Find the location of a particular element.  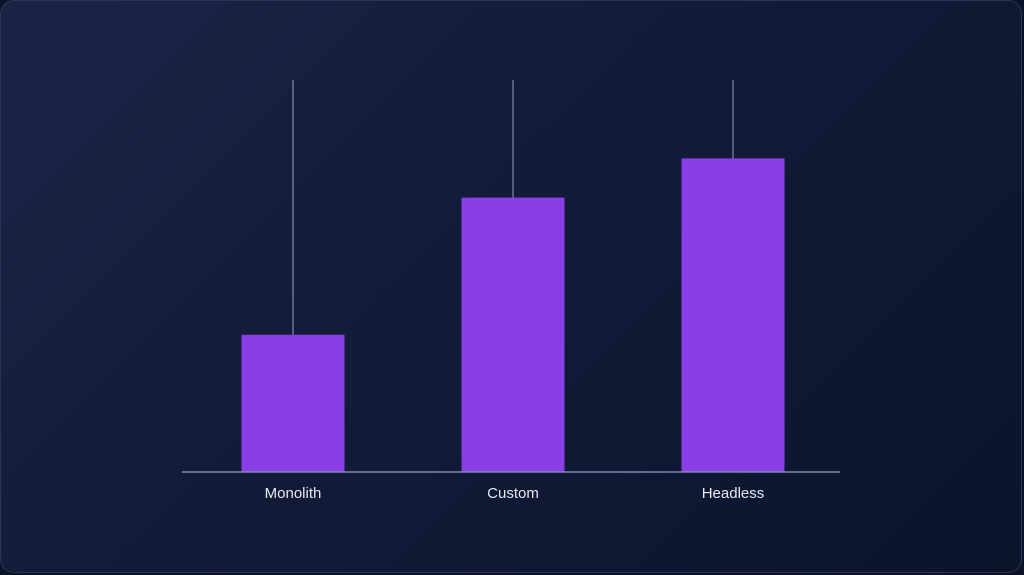

x-tick-label-headless: Headless is located at coordinates (733, 493).